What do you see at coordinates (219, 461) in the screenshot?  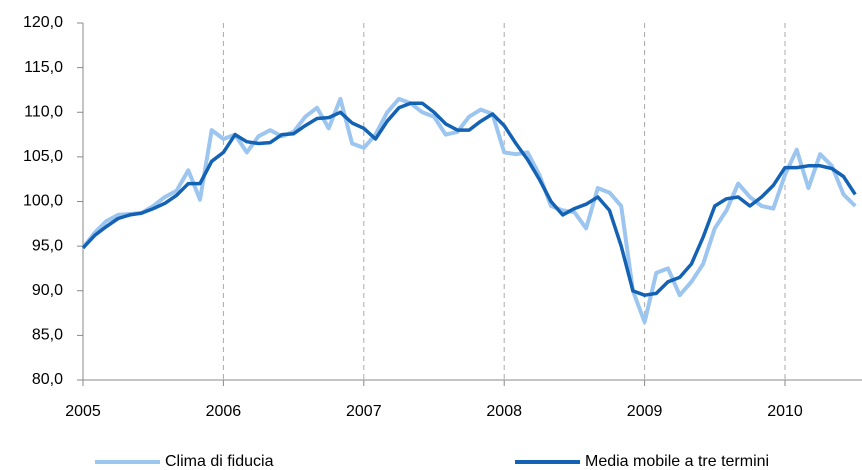 I see `legend-label: Clima di fiducia` at bounding box center [219, 461].